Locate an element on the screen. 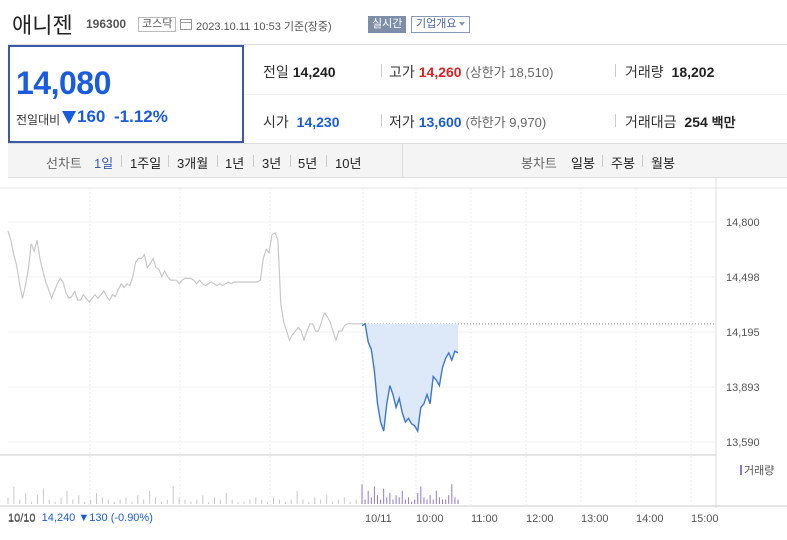 This screenshot has height=540, width=787. calendar-icon is located at coordinates (186, 24).